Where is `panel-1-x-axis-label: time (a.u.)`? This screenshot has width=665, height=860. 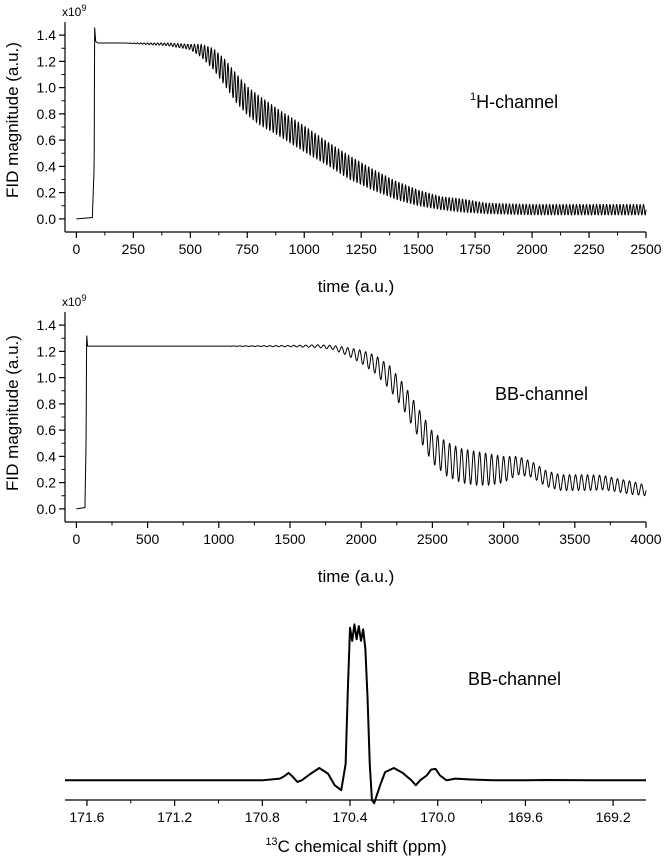
panel-1-x-axis-label: time (a.u.) is located at coordinates (356, 286).